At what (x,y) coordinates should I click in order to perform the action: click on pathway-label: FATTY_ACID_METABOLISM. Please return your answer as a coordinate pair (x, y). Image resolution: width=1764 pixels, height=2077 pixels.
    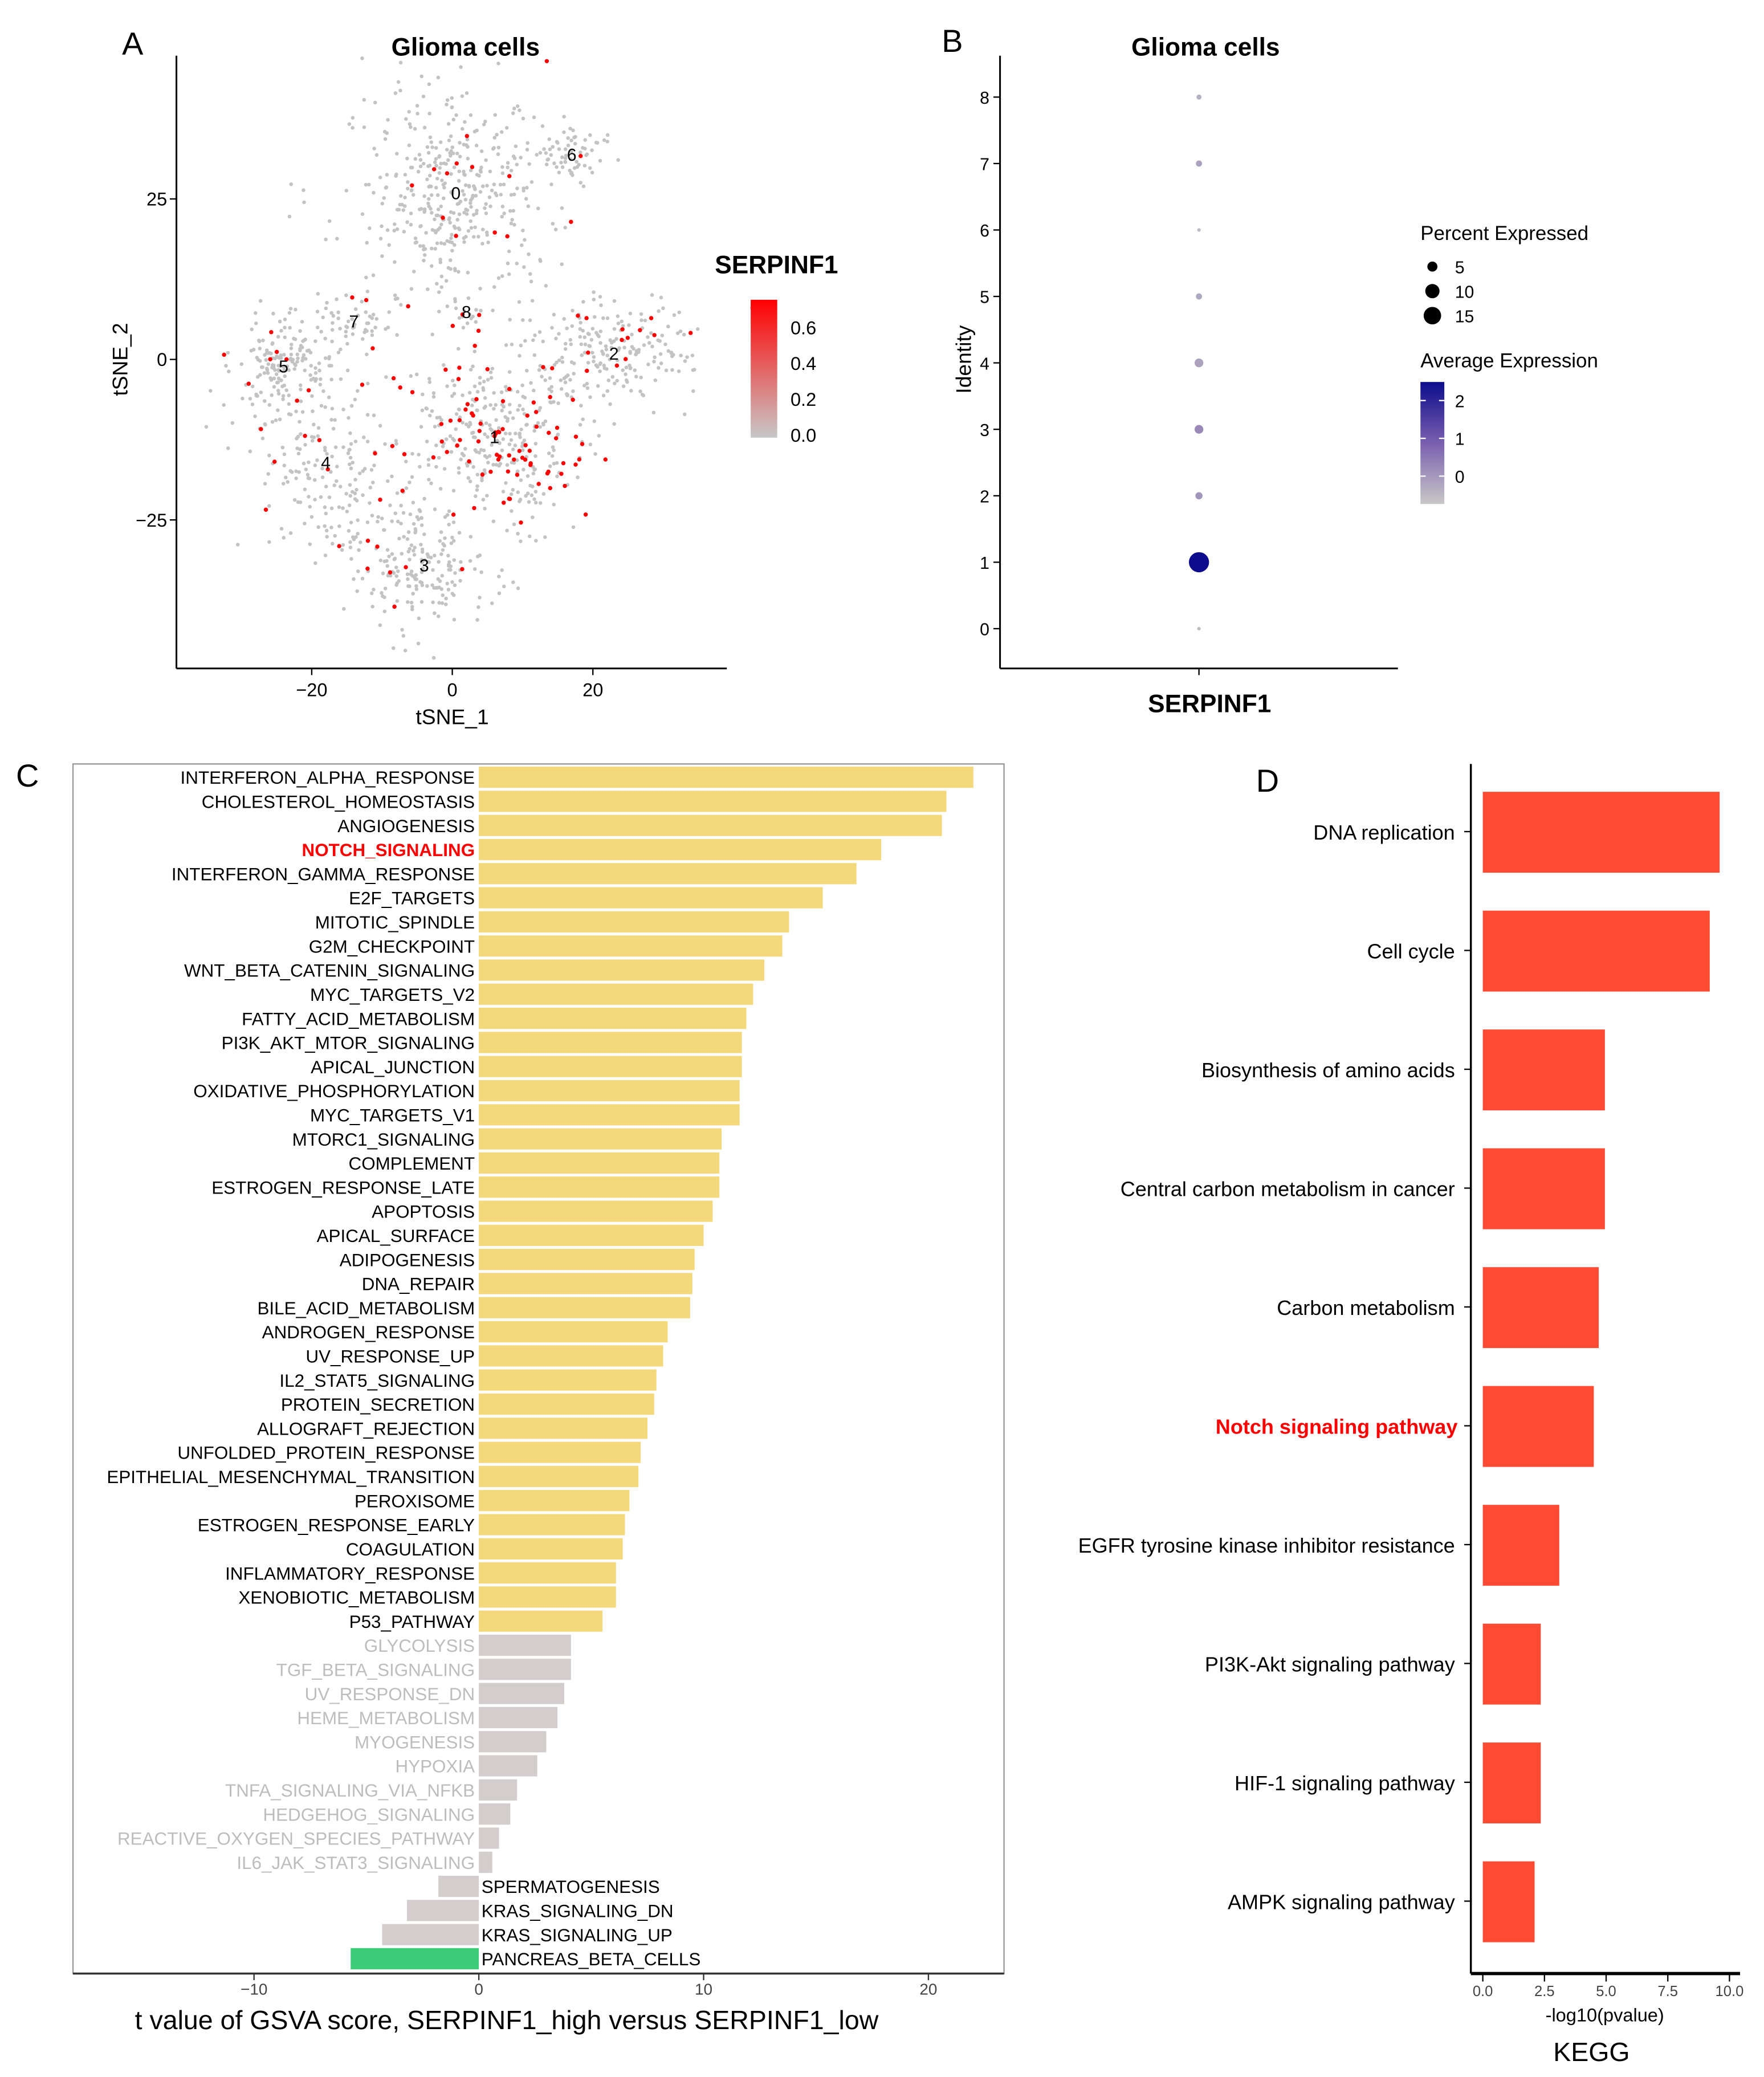
    Looking at the image, I should click on (359, 1019).